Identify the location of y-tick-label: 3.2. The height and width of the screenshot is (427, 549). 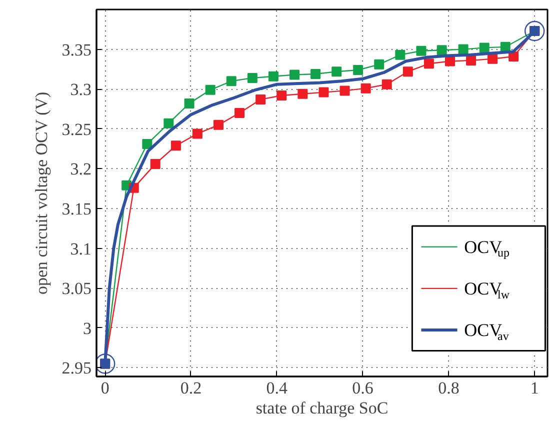
(81, 169).